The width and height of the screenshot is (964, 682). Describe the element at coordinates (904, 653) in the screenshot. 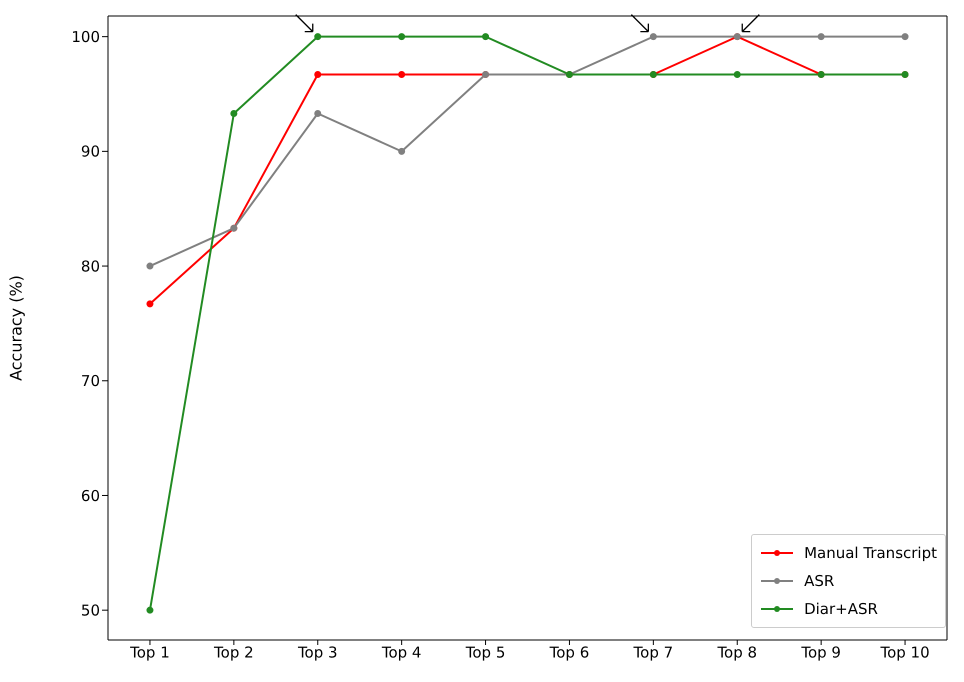

I see `x-tick-label: Top 10` at that location.